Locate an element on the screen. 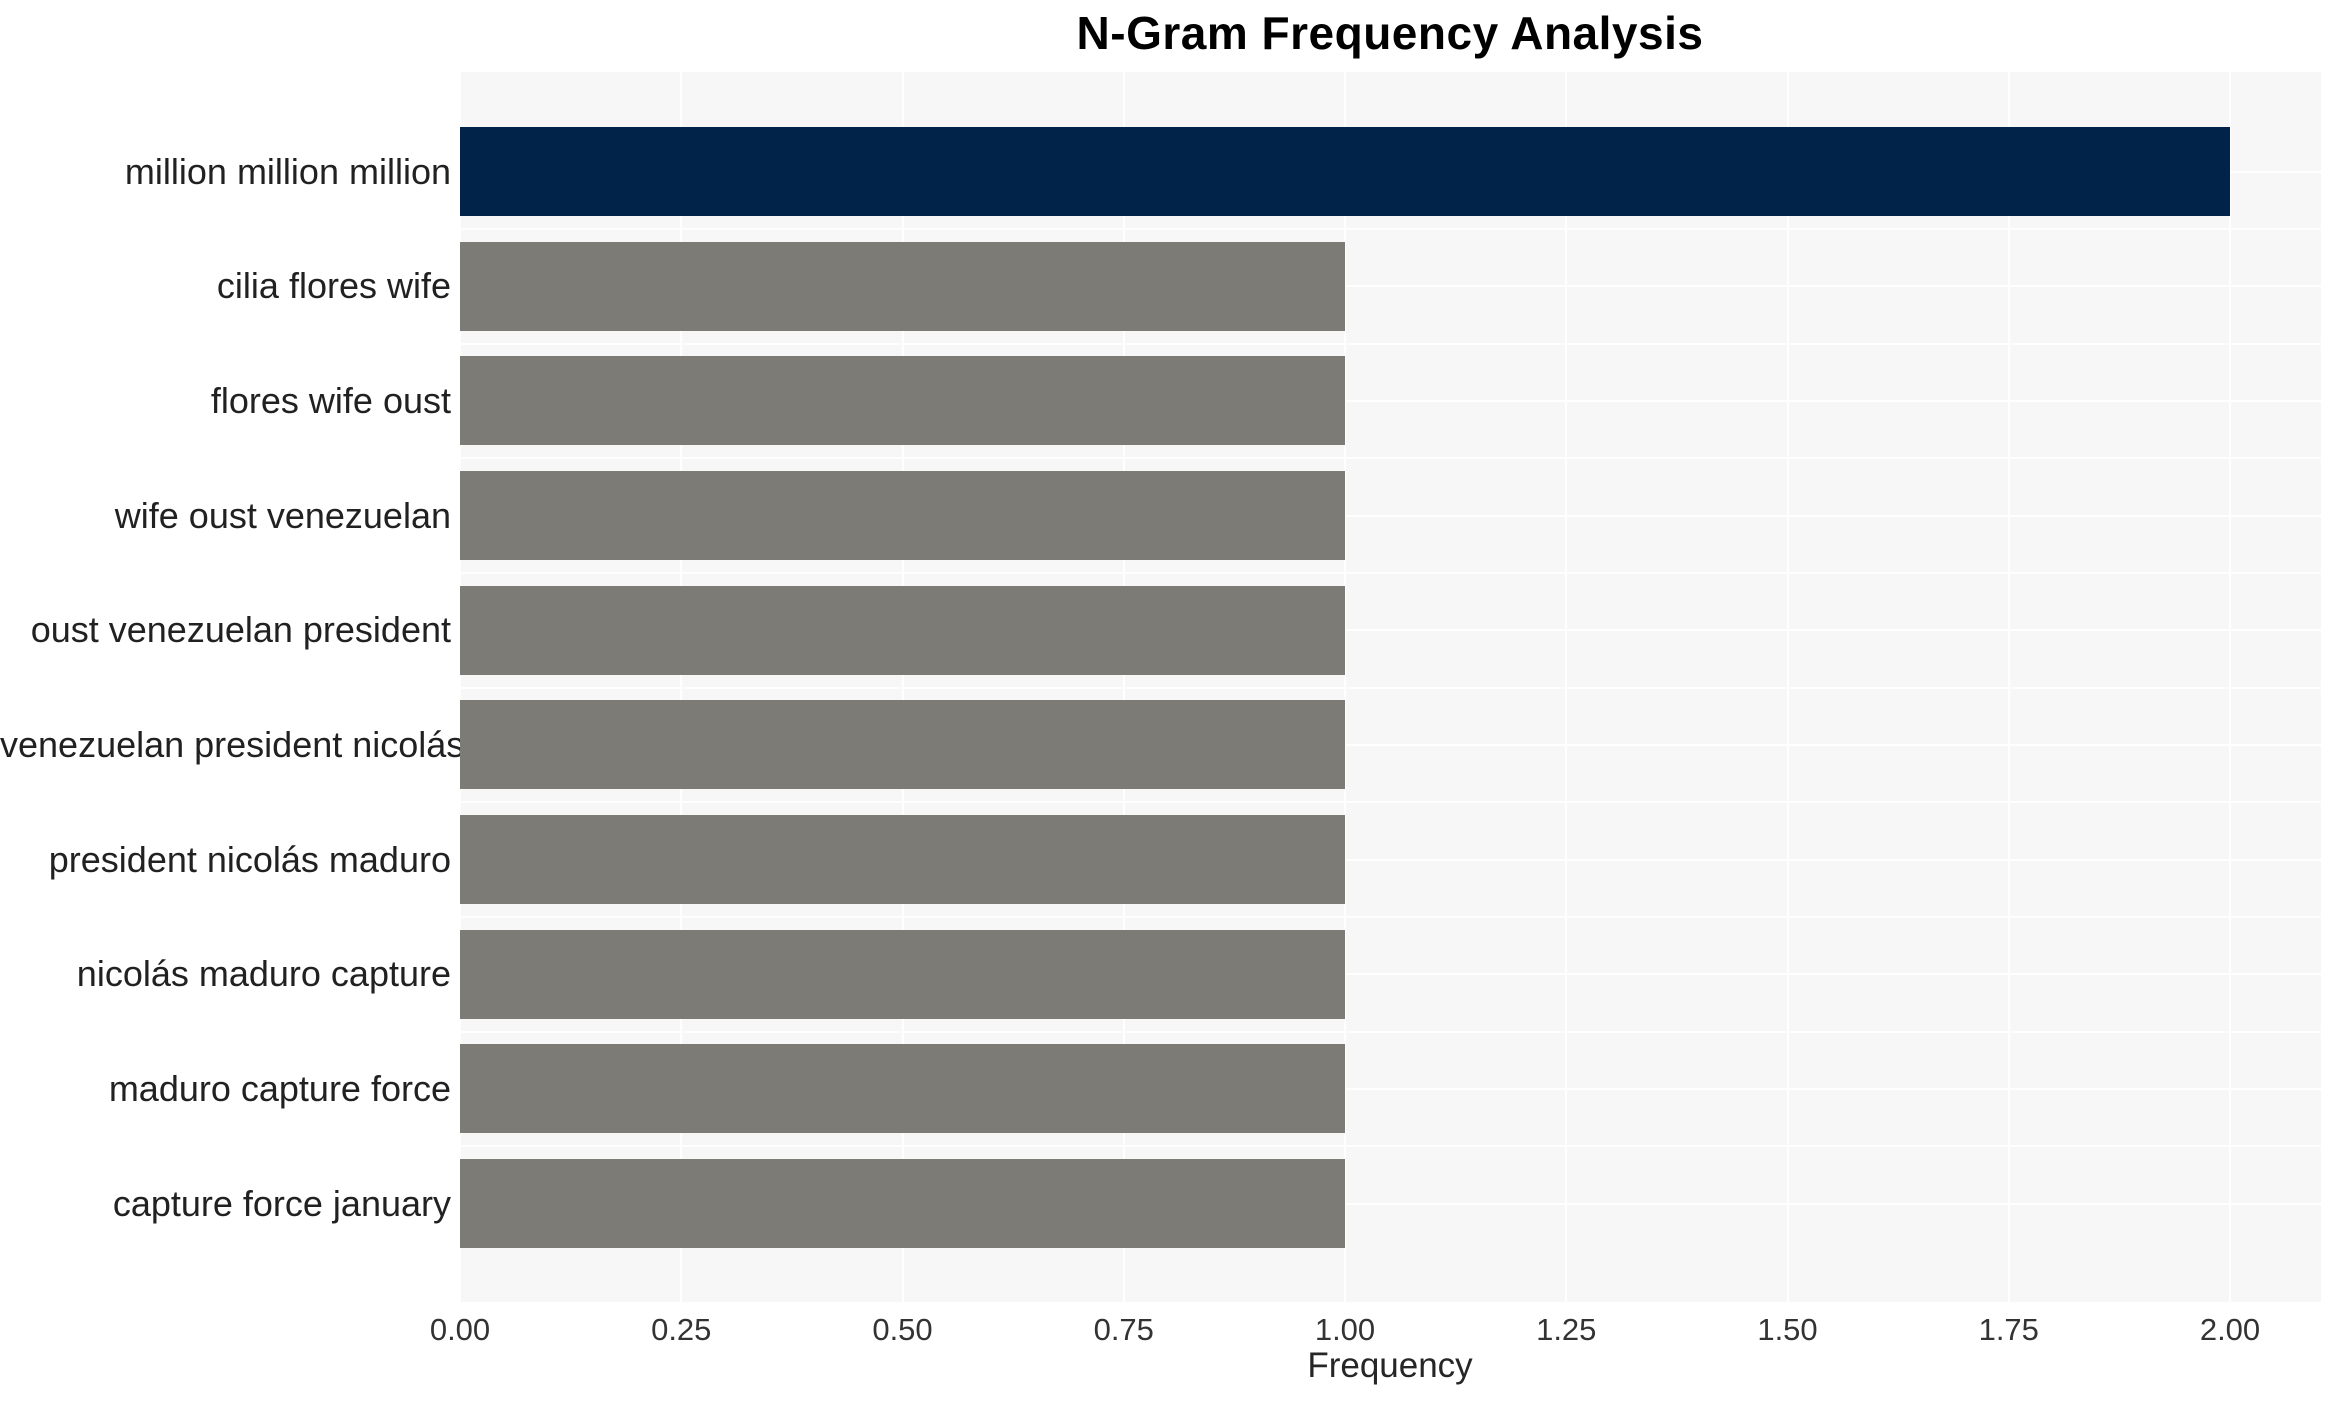 The image size is (2339, 1402). y-tick-label: oust venezuelan president is located at coordinates (240, 630).